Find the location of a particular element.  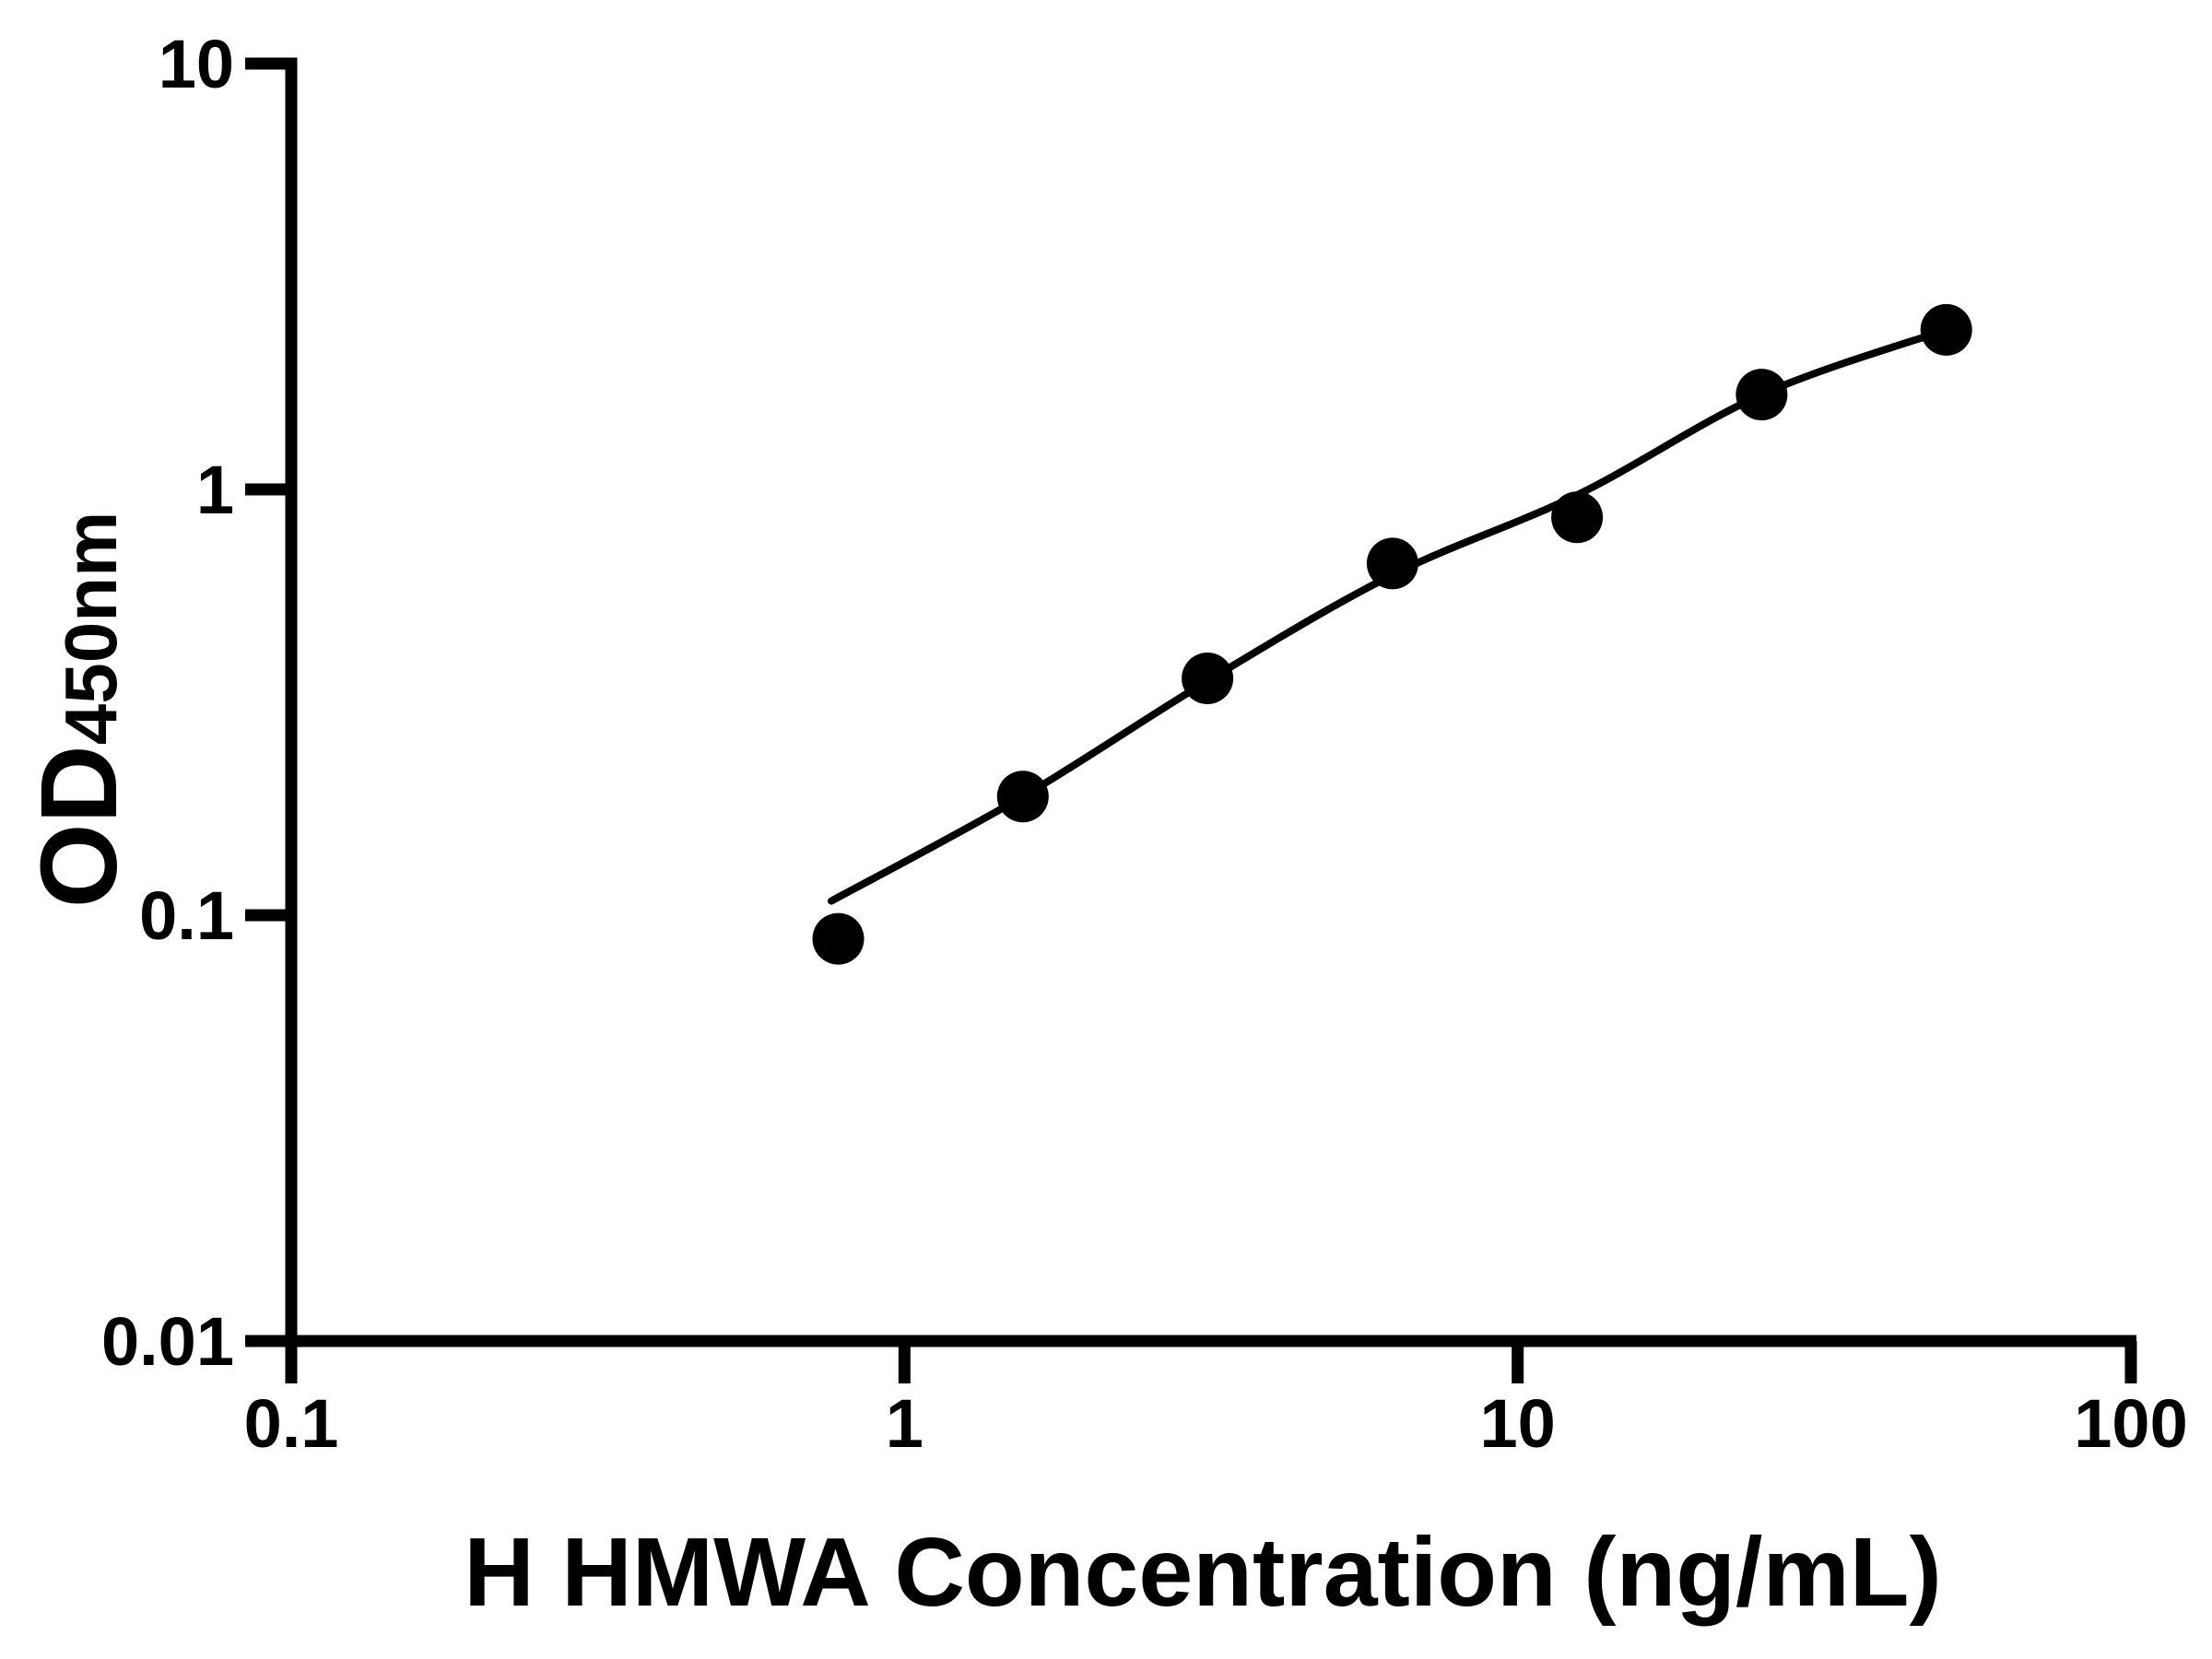

x-tick-label-0.1: 0.1 is located at coordinates (291, 1423).